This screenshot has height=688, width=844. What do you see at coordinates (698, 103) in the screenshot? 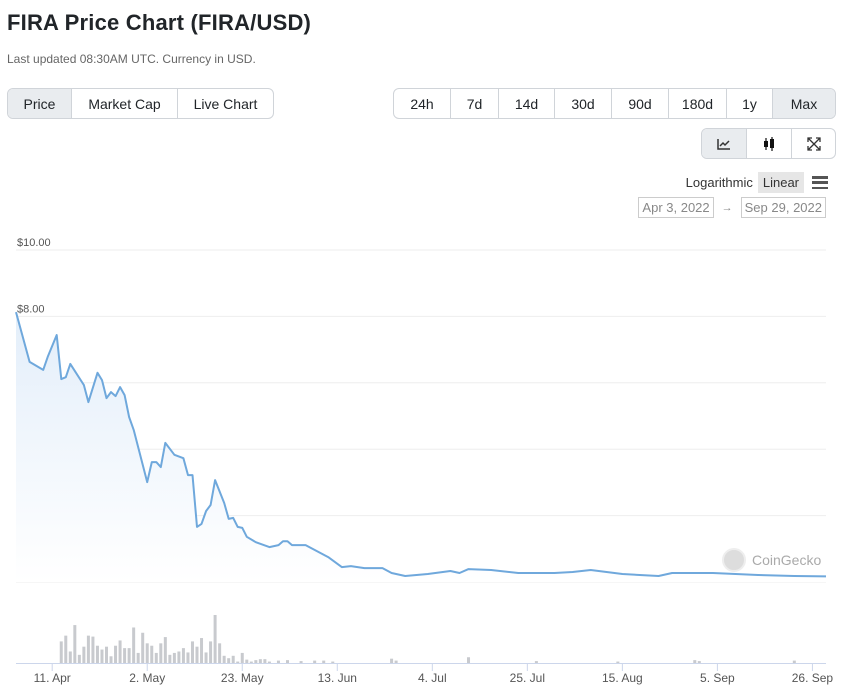
I see `range-180d: 180d` at bounding box center [698, 103].